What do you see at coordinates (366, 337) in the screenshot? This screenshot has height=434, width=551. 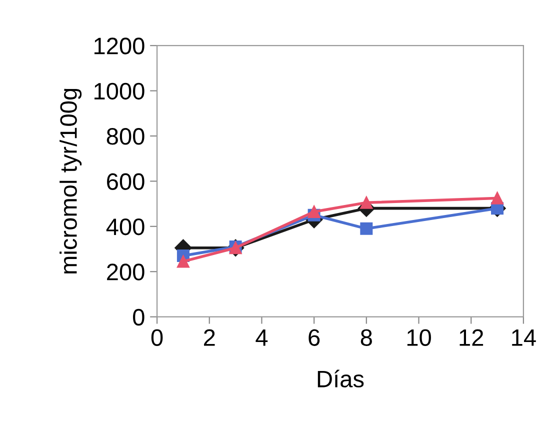 I see `x-tick-label: 8` at bounding box center [366, 337].